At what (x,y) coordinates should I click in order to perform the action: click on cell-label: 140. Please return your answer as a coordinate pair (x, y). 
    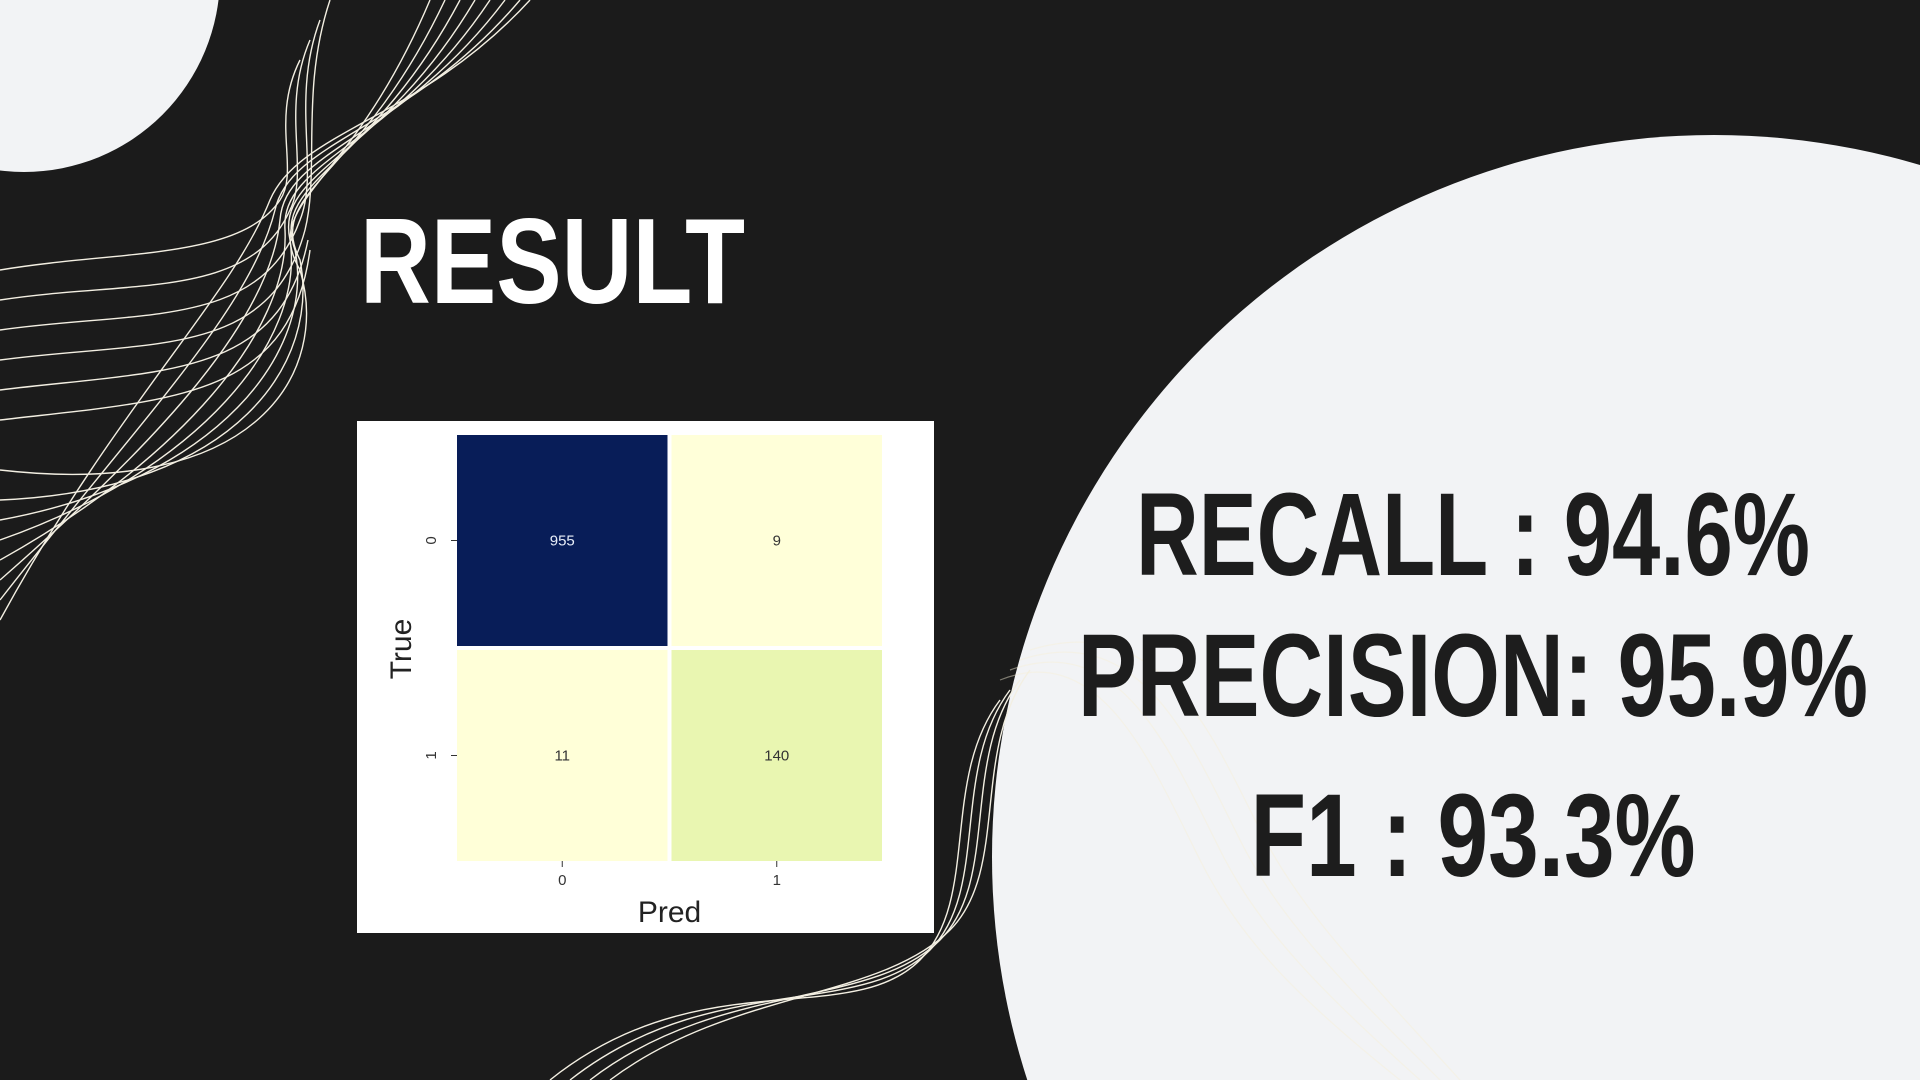
    Looking at the image, I should click on (776, 756).